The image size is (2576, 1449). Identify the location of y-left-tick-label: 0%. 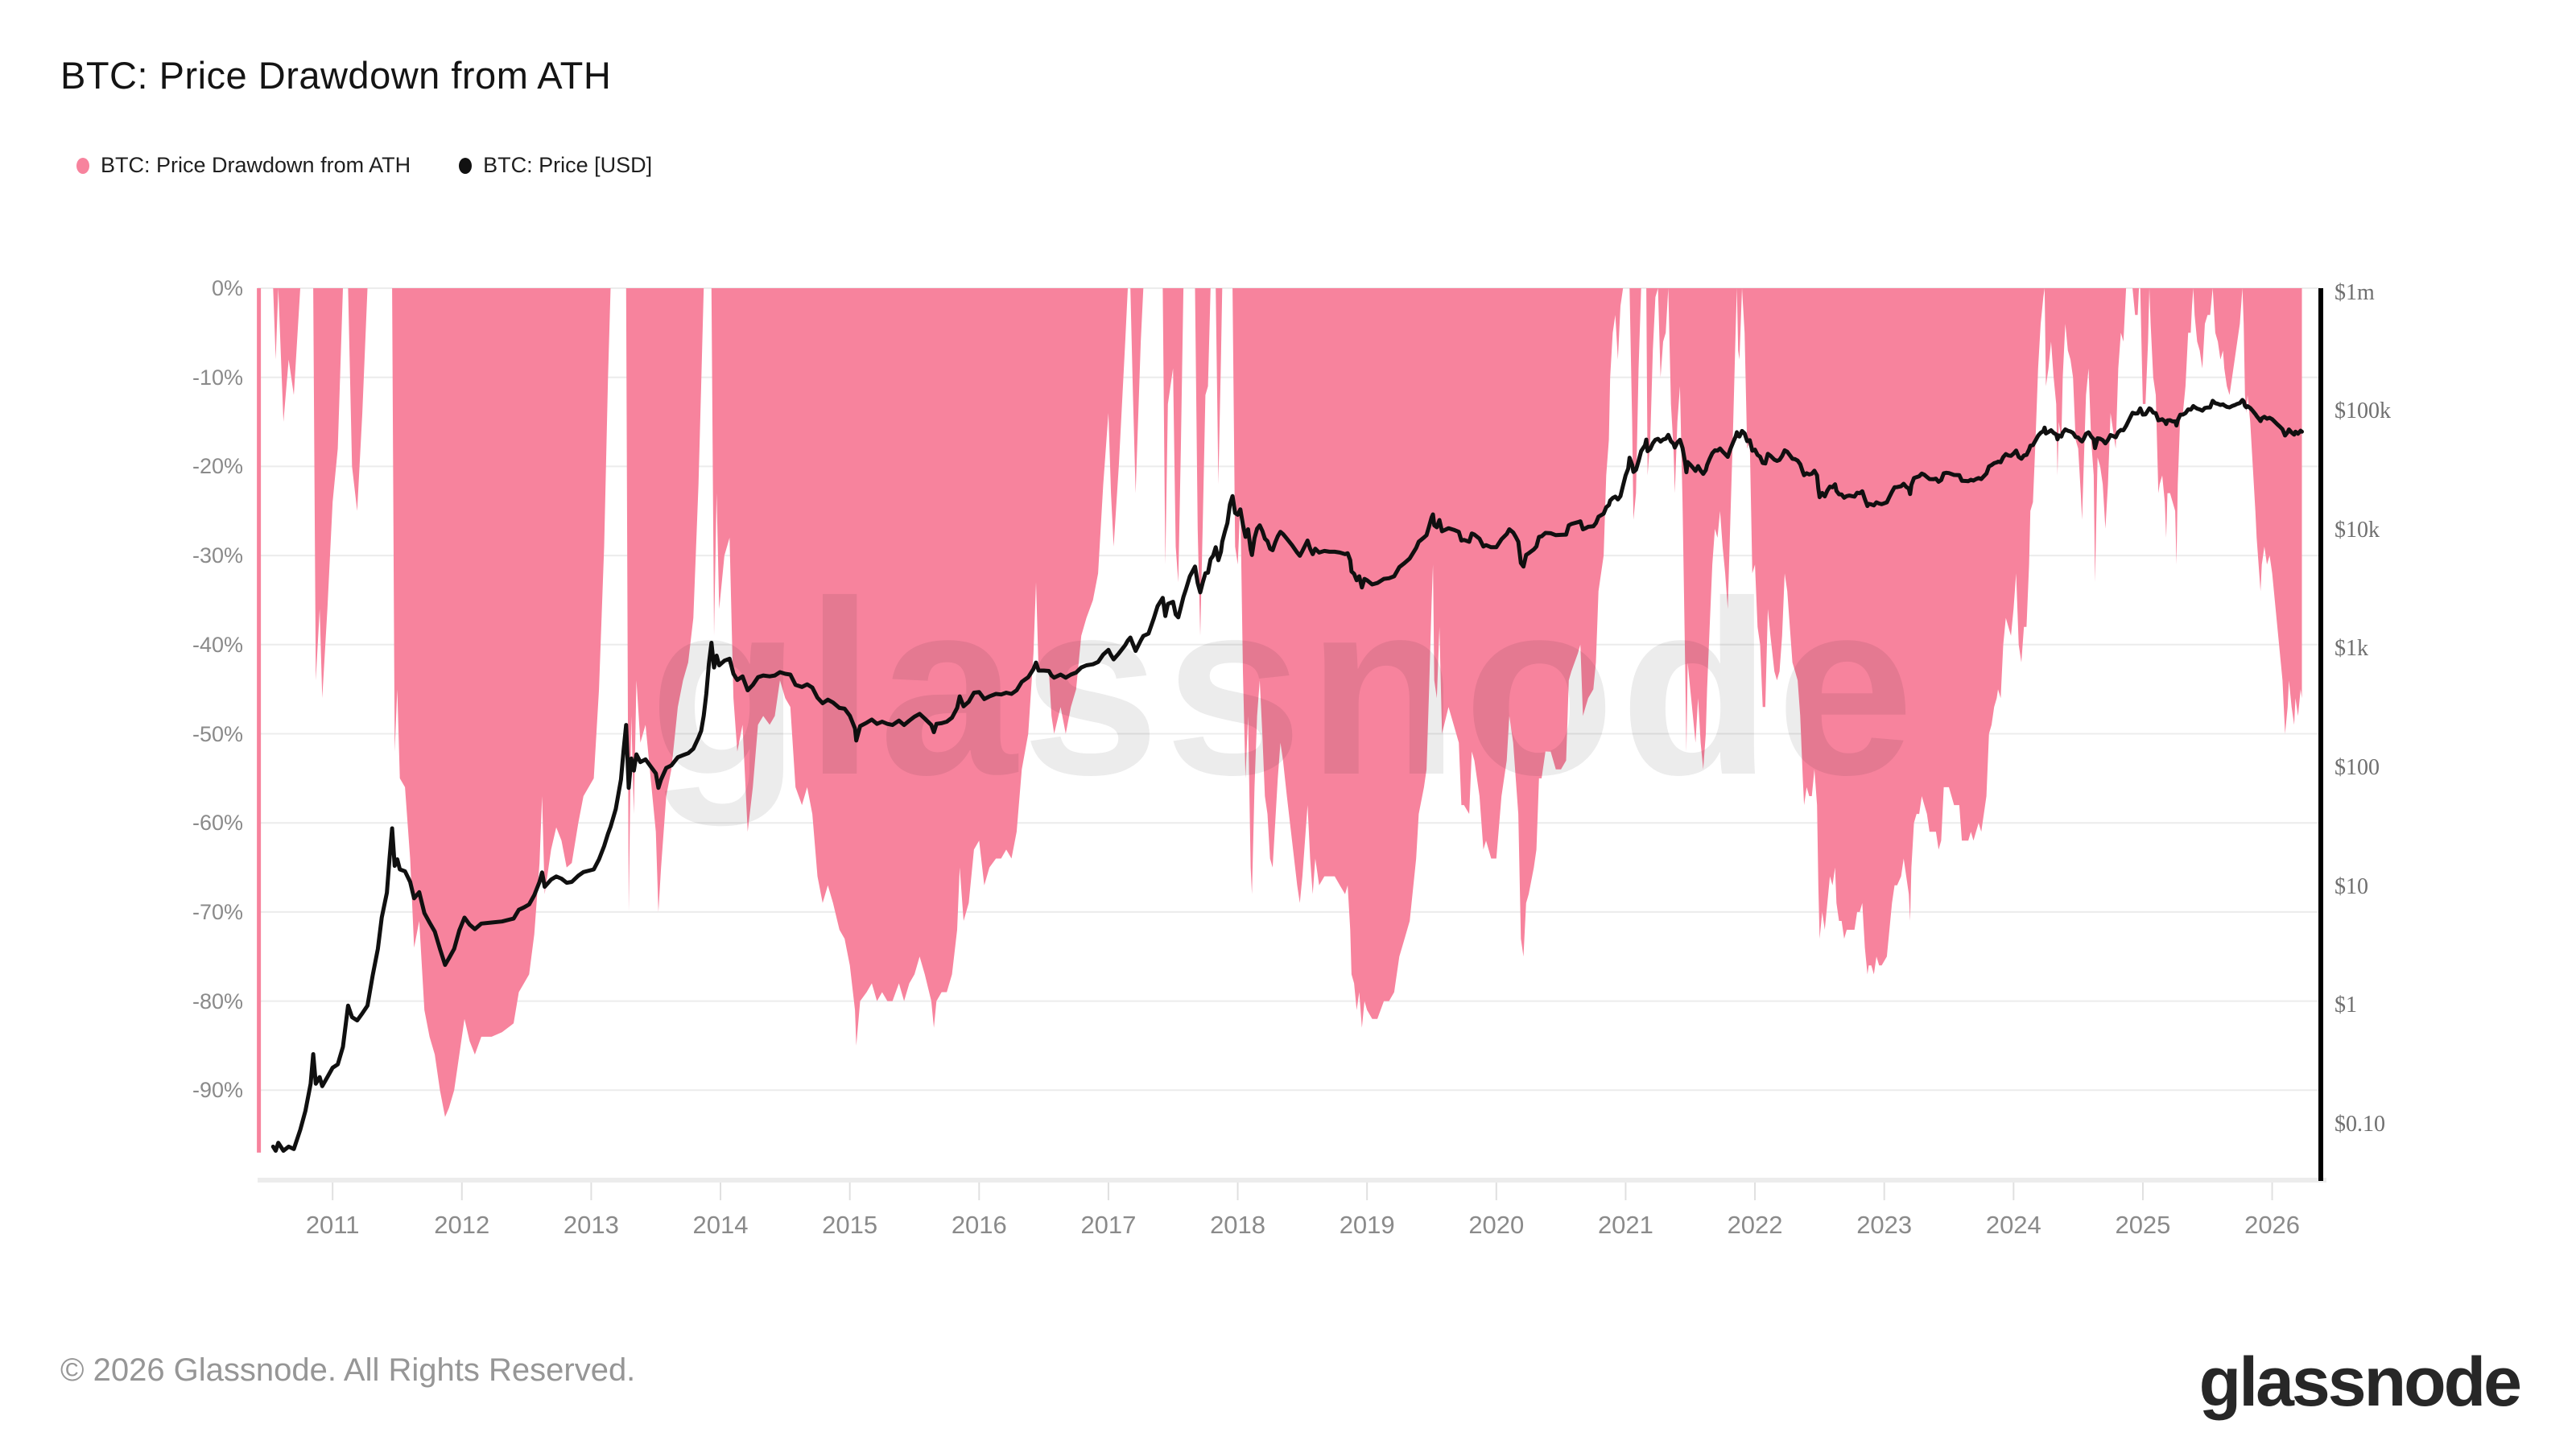
(227, 288).